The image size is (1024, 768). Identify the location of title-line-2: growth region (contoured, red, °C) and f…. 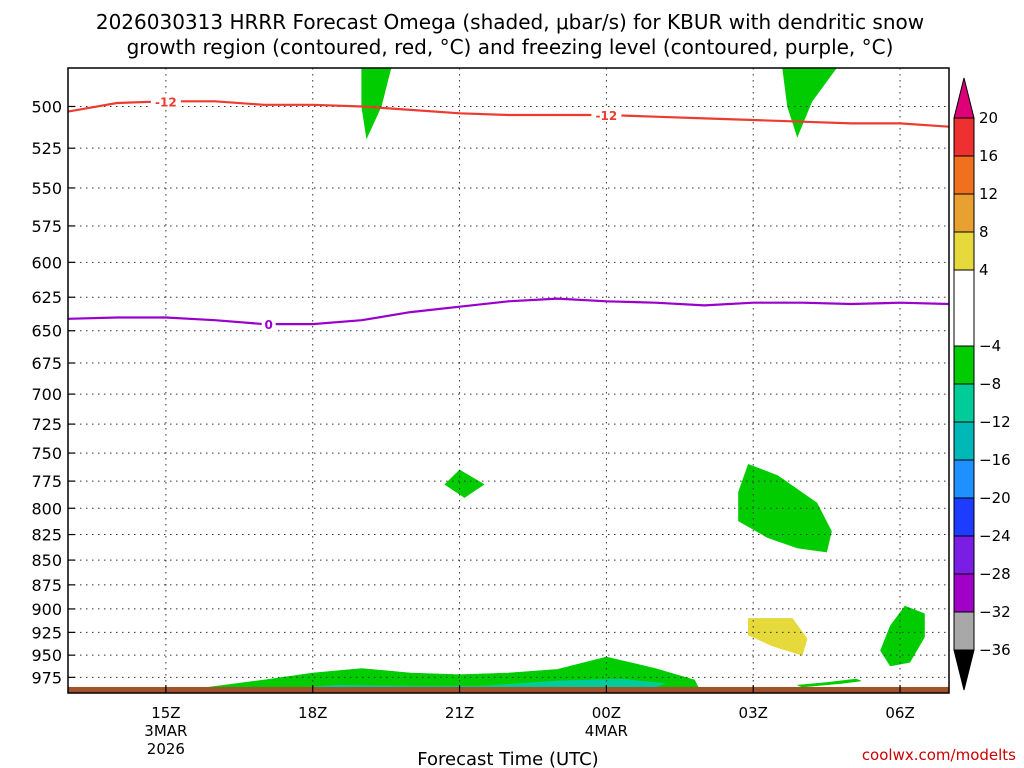
(510, 47).